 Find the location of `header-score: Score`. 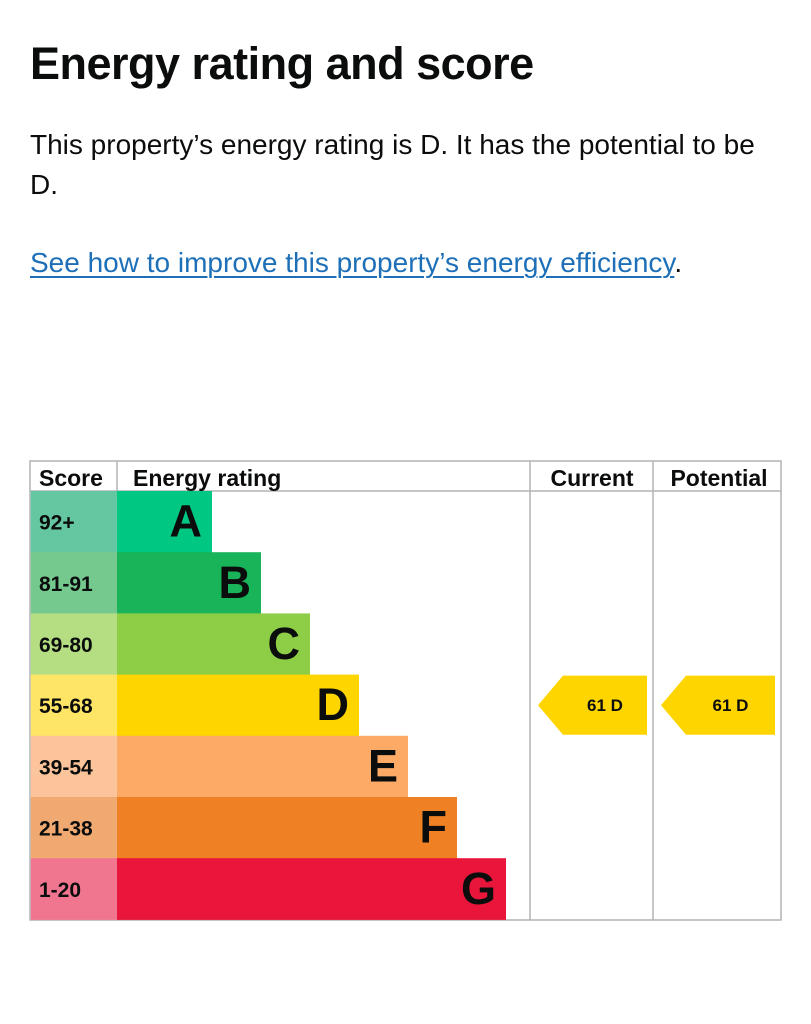

header-score: Score is located at coordinates (71, 478).